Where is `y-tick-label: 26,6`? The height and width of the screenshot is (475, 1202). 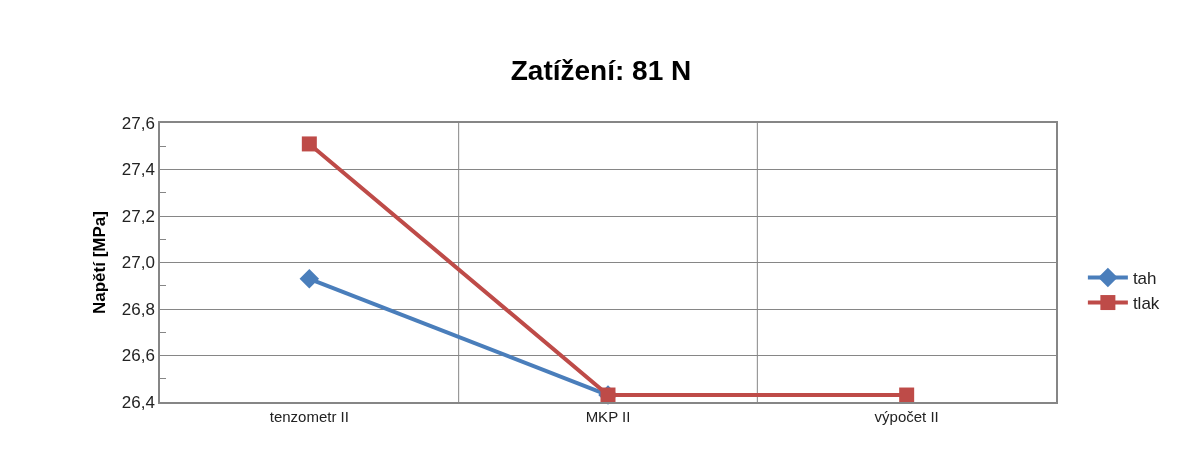 y-tick-label: 26,6 is located at coordinates (138, 356).